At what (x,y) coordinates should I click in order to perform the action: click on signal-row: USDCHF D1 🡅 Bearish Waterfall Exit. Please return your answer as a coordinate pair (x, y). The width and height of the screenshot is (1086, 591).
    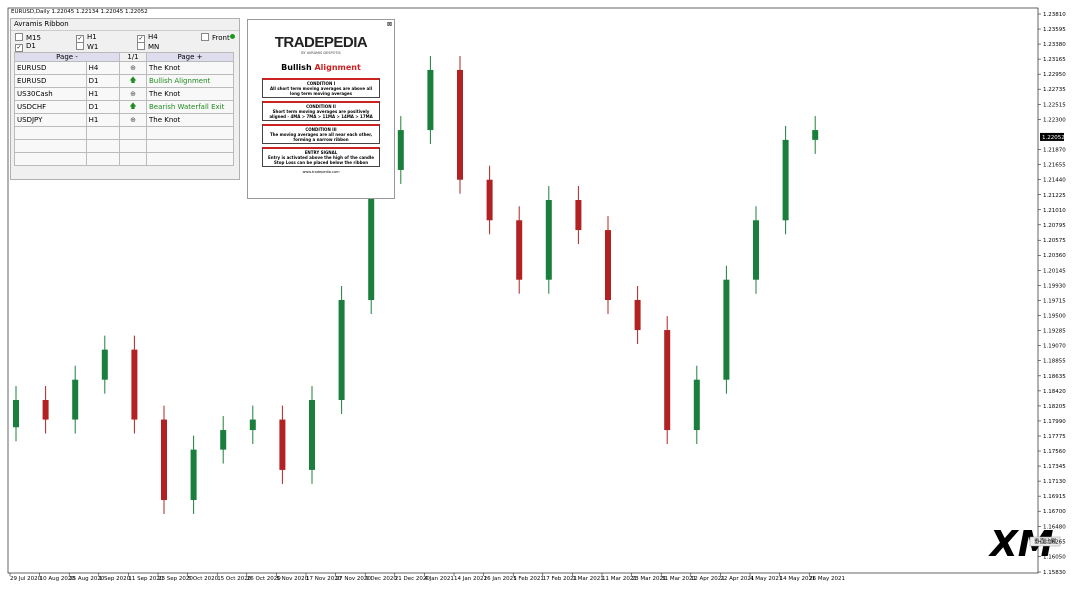
    Looking at the image, I should click on (124, 107).